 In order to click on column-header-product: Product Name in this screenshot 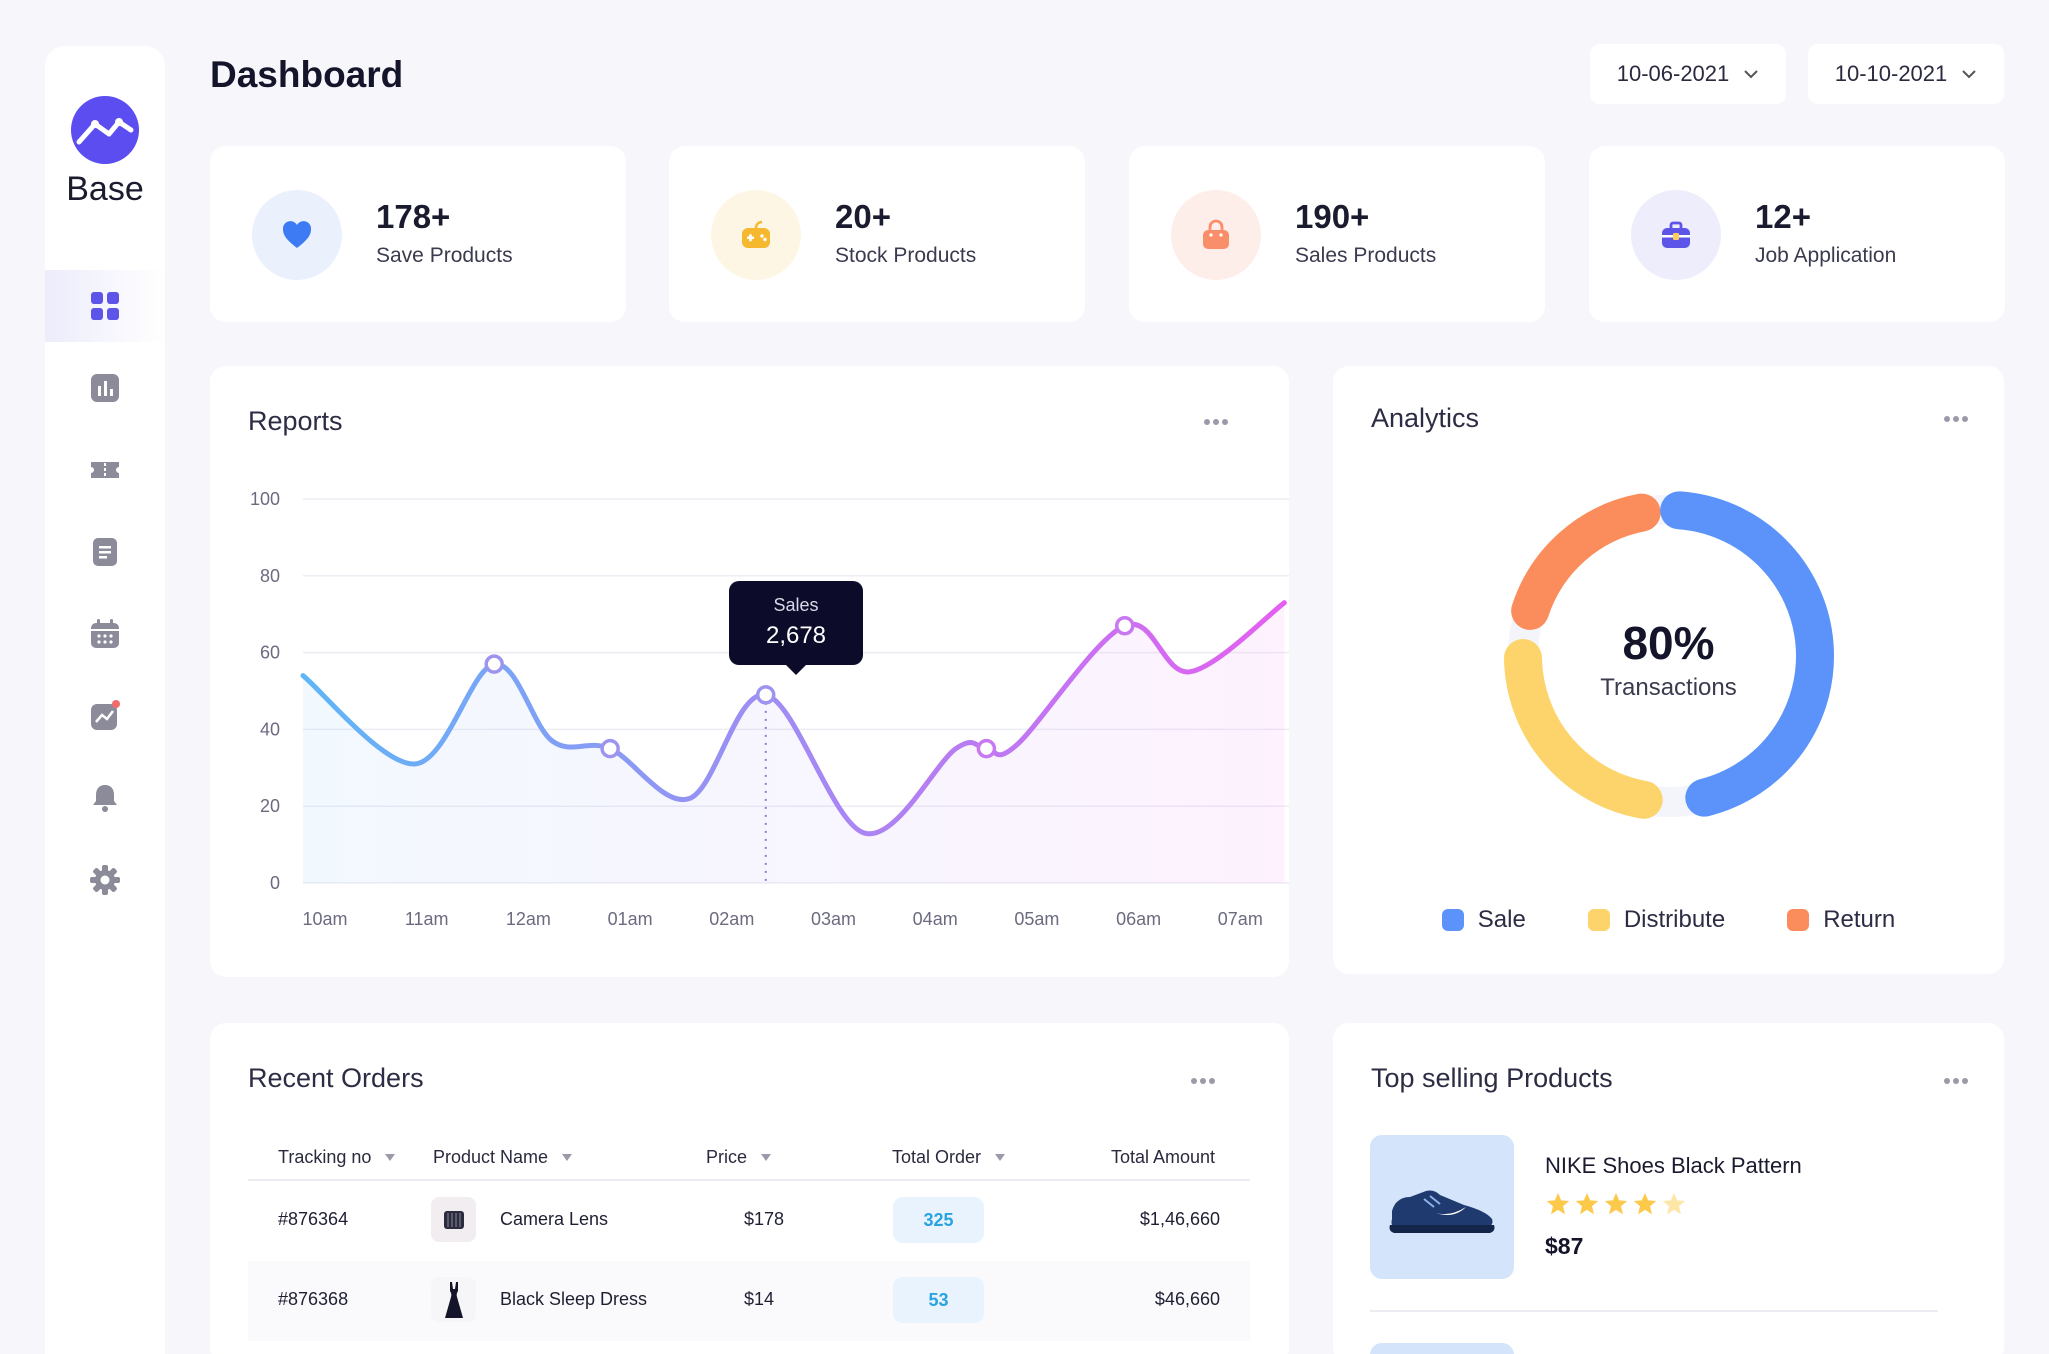, I will do `click(503, 1157)`.